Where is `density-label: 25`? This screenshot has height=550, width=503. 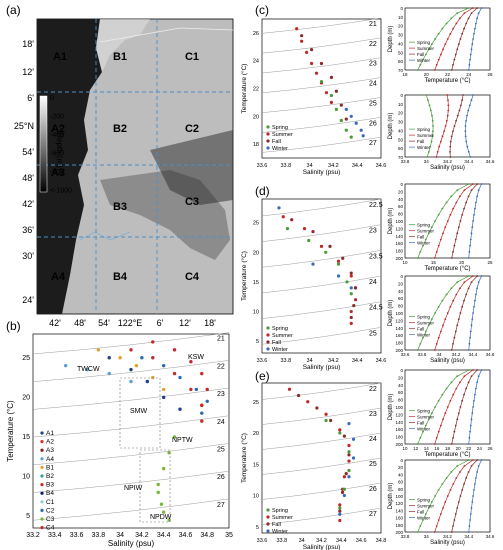 density-label: 25 is located at coordinates (373, 464).